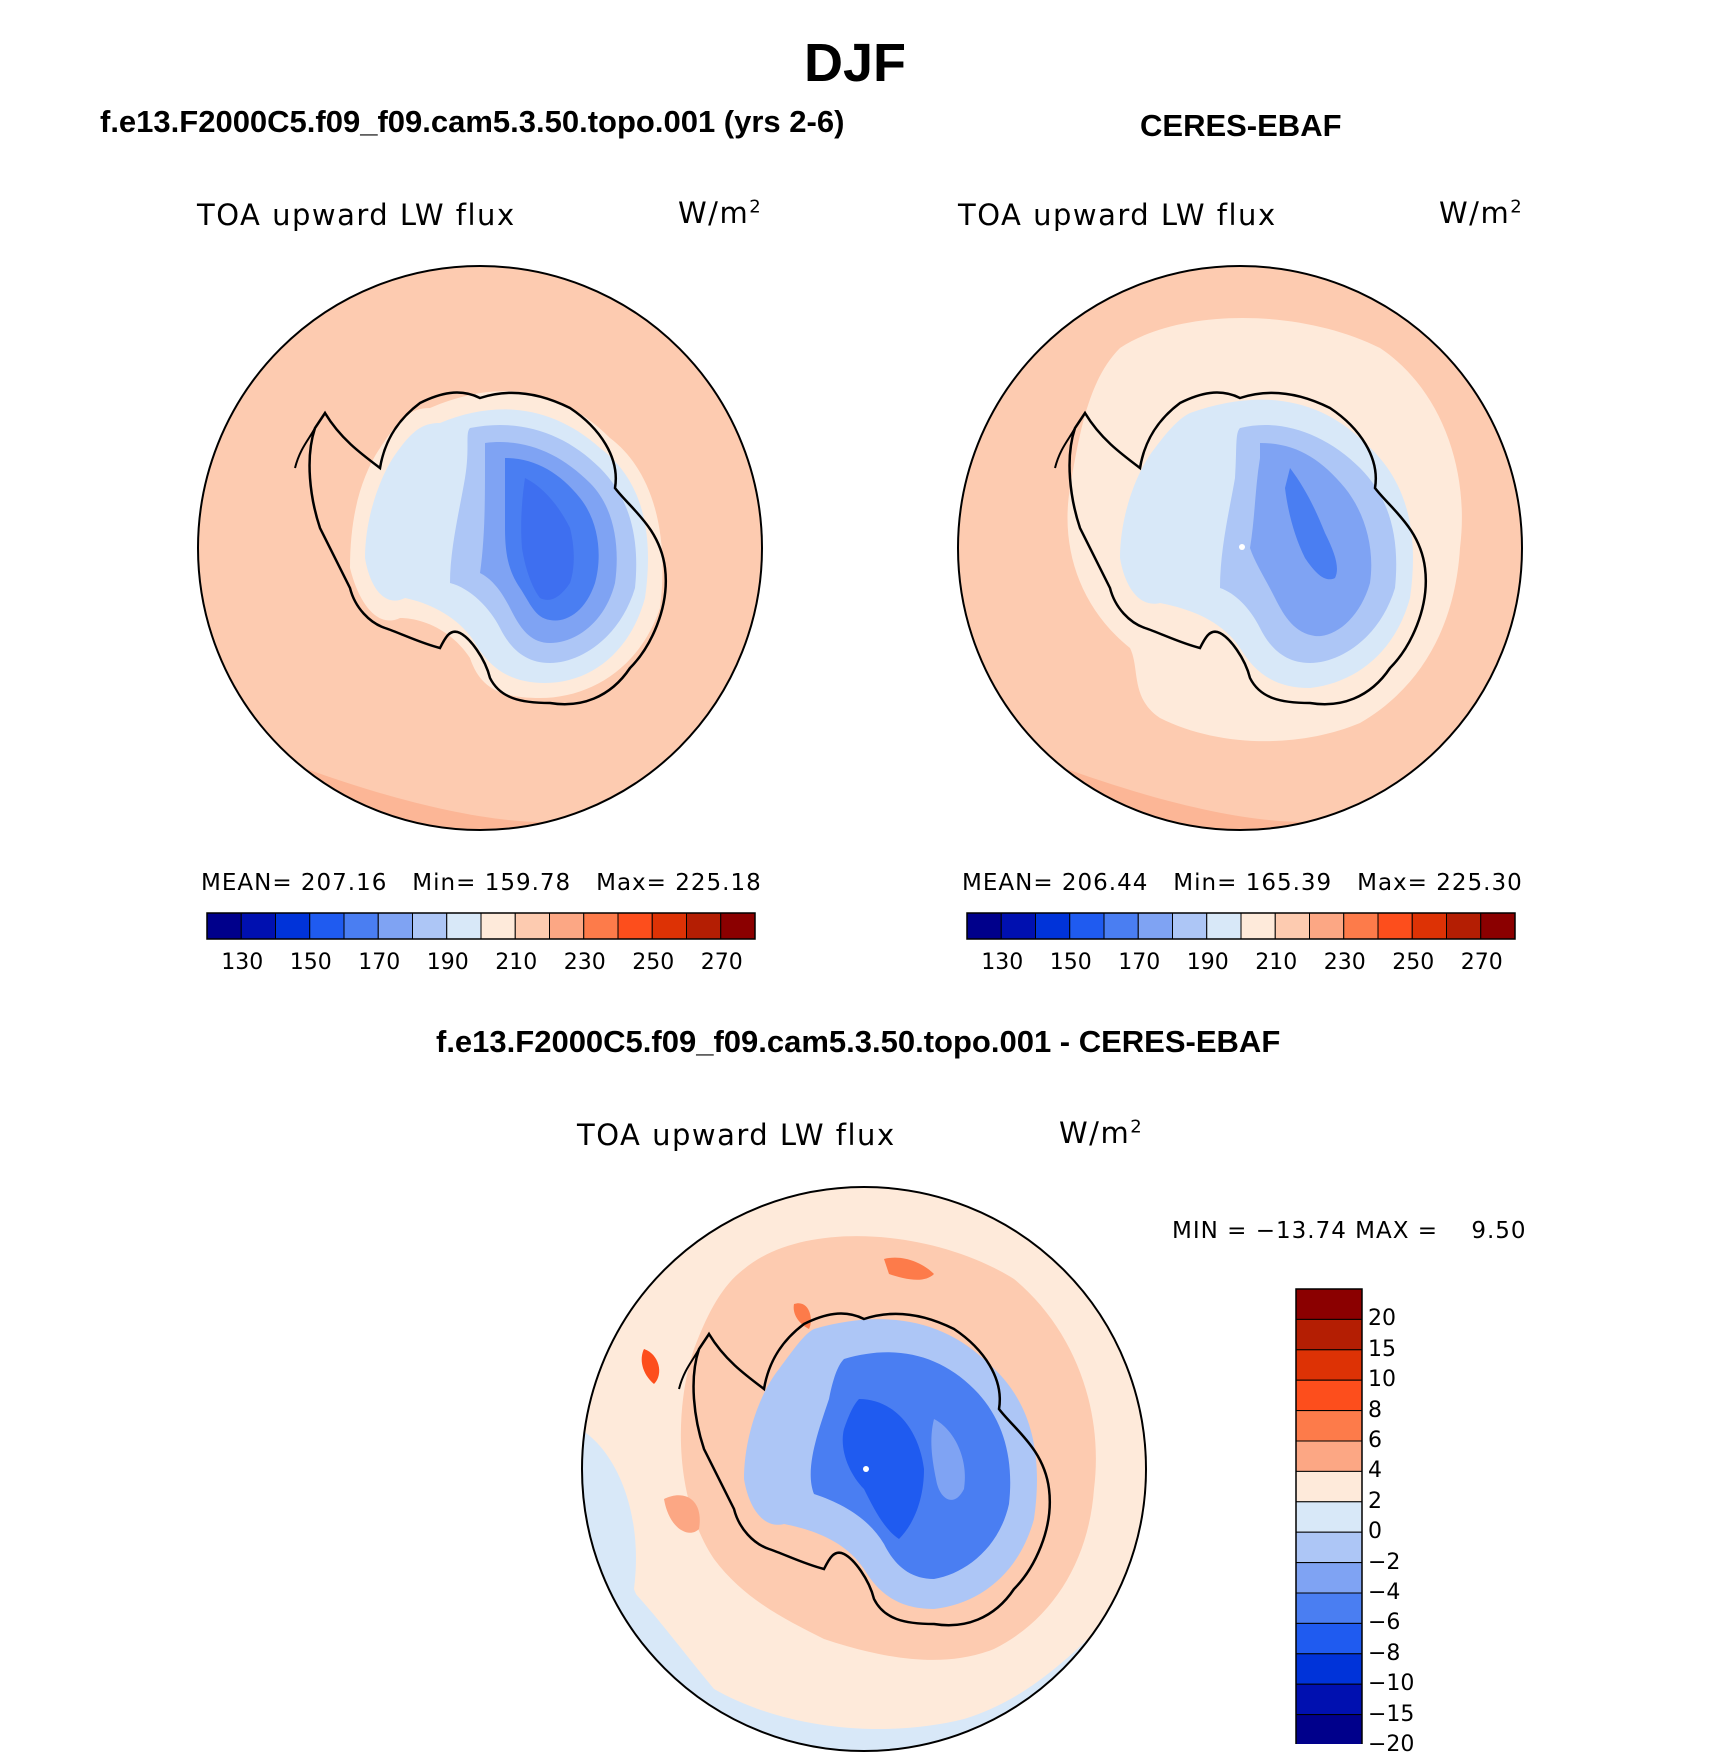  What do you see at coordinates (1384, 1592) in the screenshot?
I see `colorbar-tick-label: −4` at bounding box center [1384, 1592].